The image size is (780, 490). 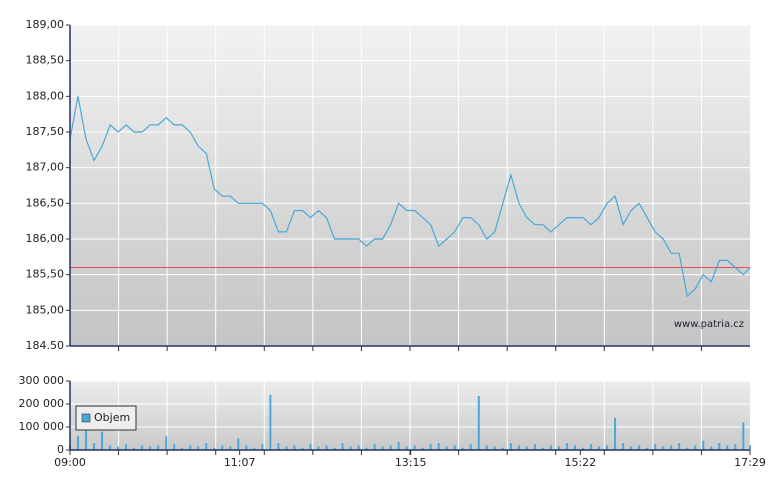 What do you see at coordinates (86, 418) in the screenshot?
I see `legend-swatch` at bounding box center [86, 418].